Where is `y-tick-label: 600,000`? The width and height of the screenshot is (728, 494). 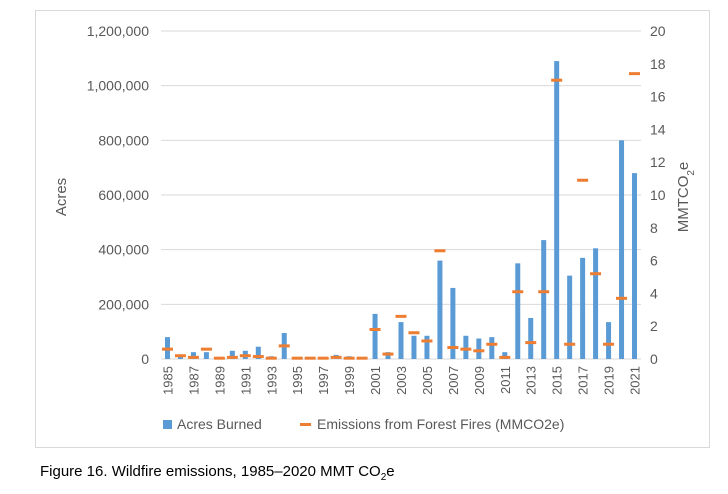 y-tick-label: 600,000 is located at coordinates (123, 195).